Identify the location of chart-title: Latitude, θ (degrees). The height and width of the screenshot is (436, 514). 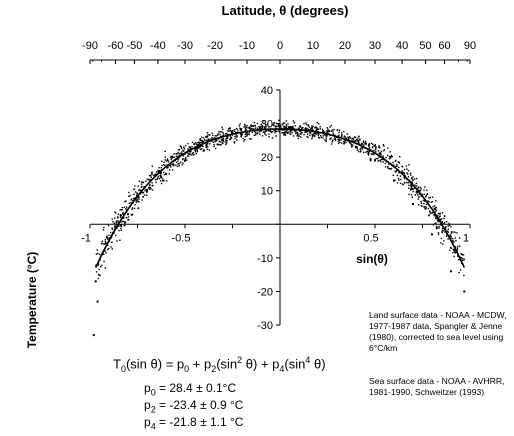
(285, 10).